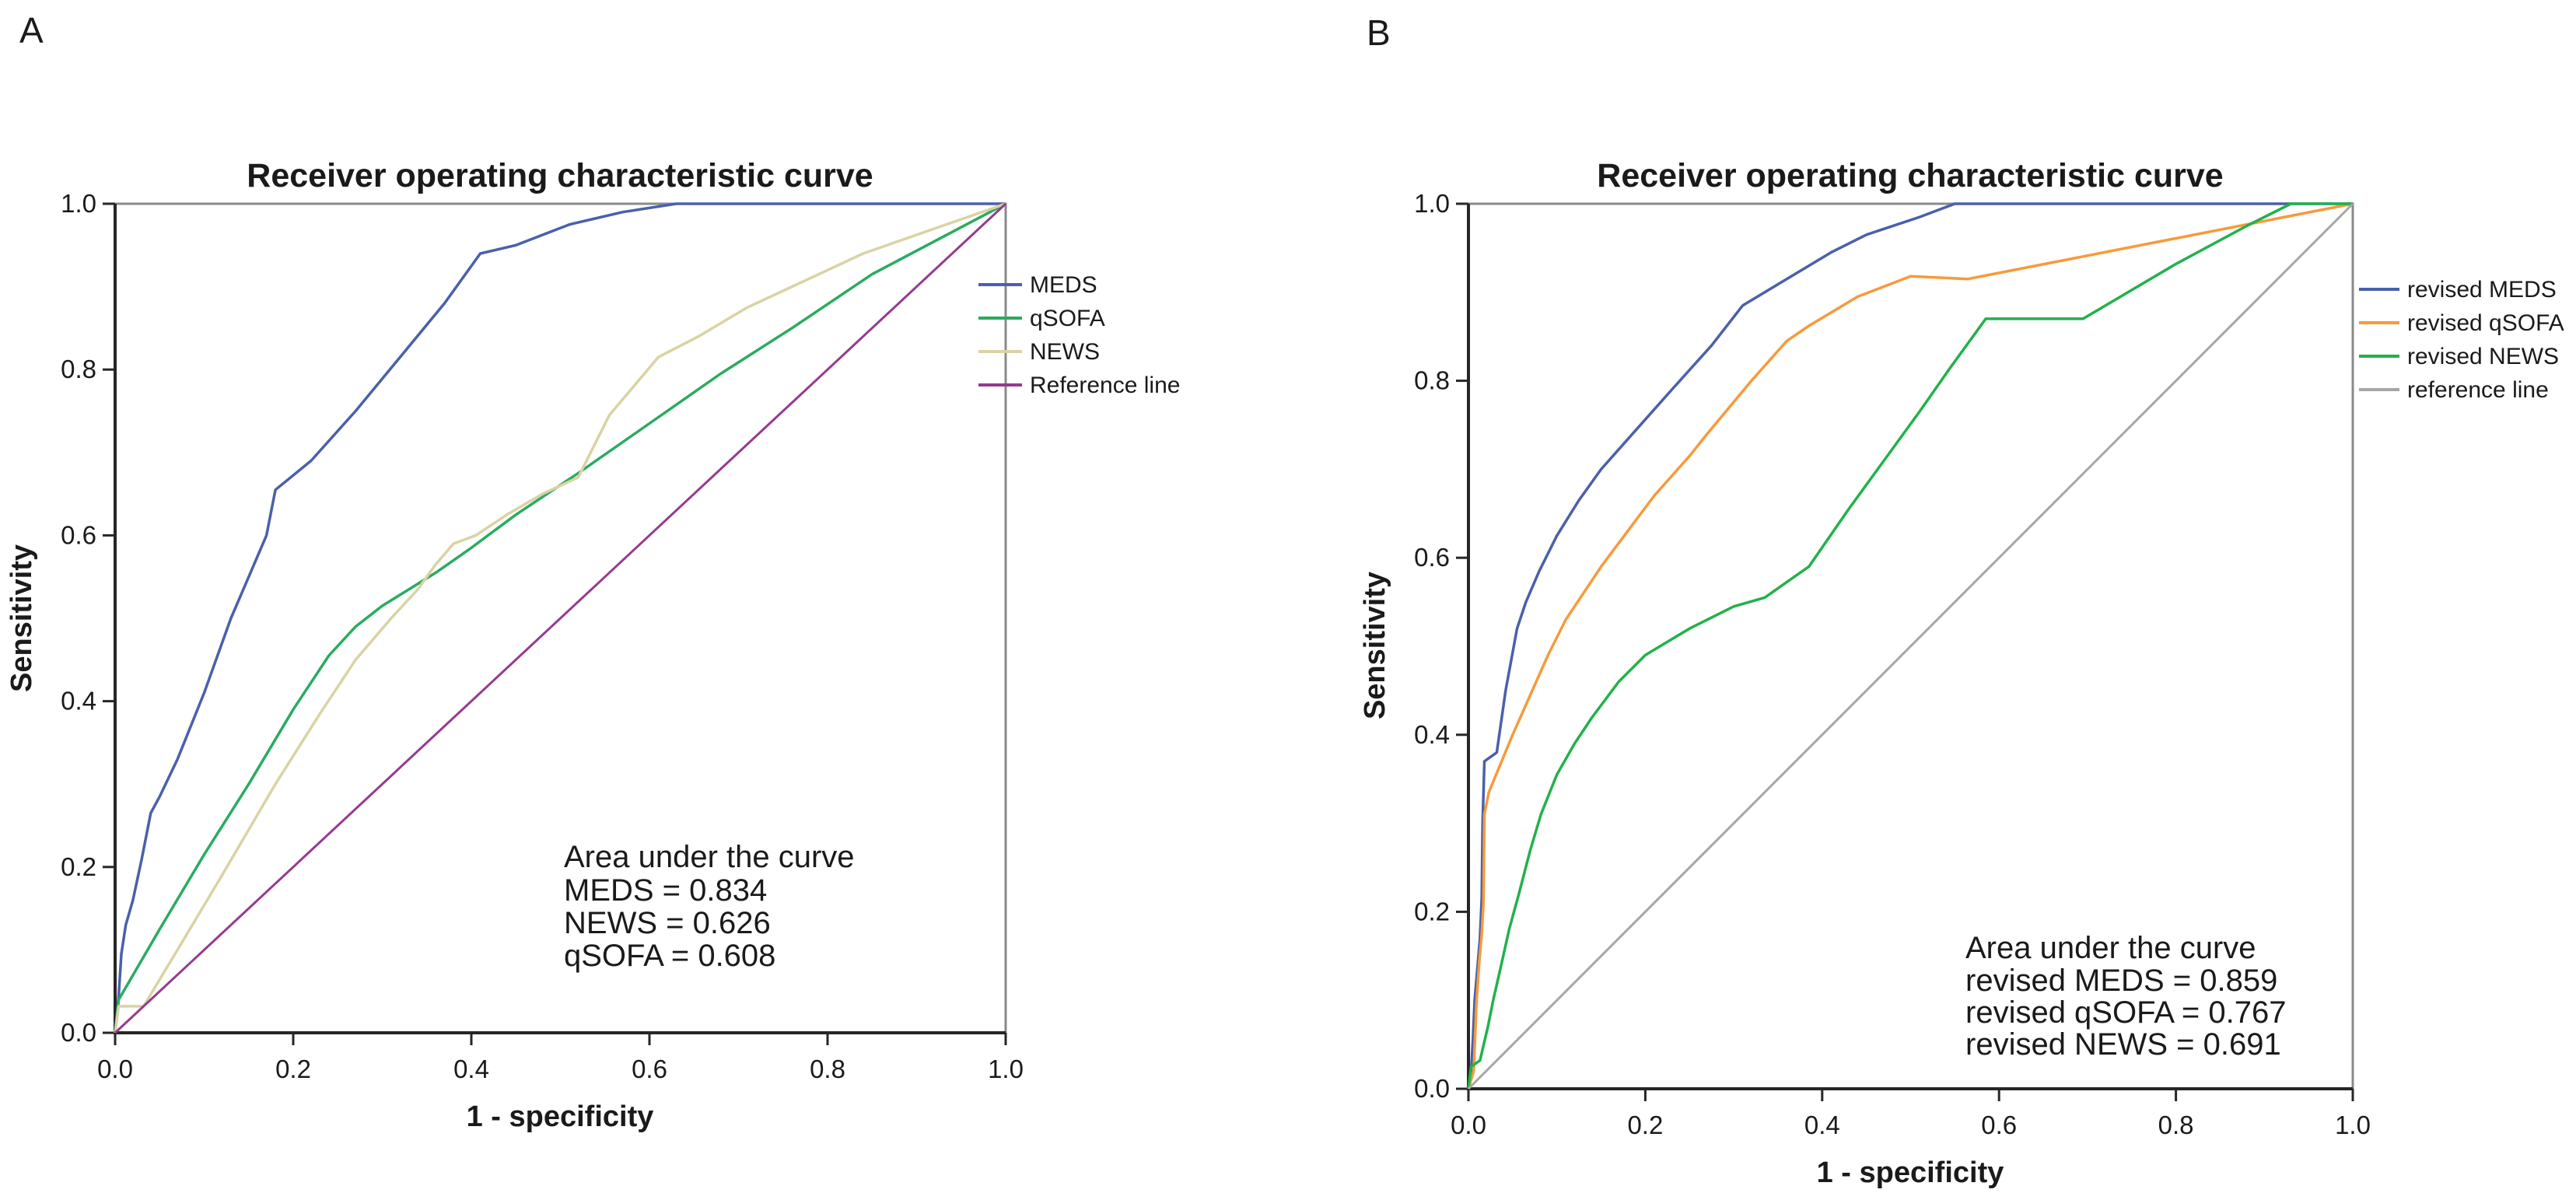 The height and width of the screenshot is (1200, 2576). Describe the element at coordinates (2485, 323) in the screenshot. I see `legend-label: revised qSOFA` at that location.